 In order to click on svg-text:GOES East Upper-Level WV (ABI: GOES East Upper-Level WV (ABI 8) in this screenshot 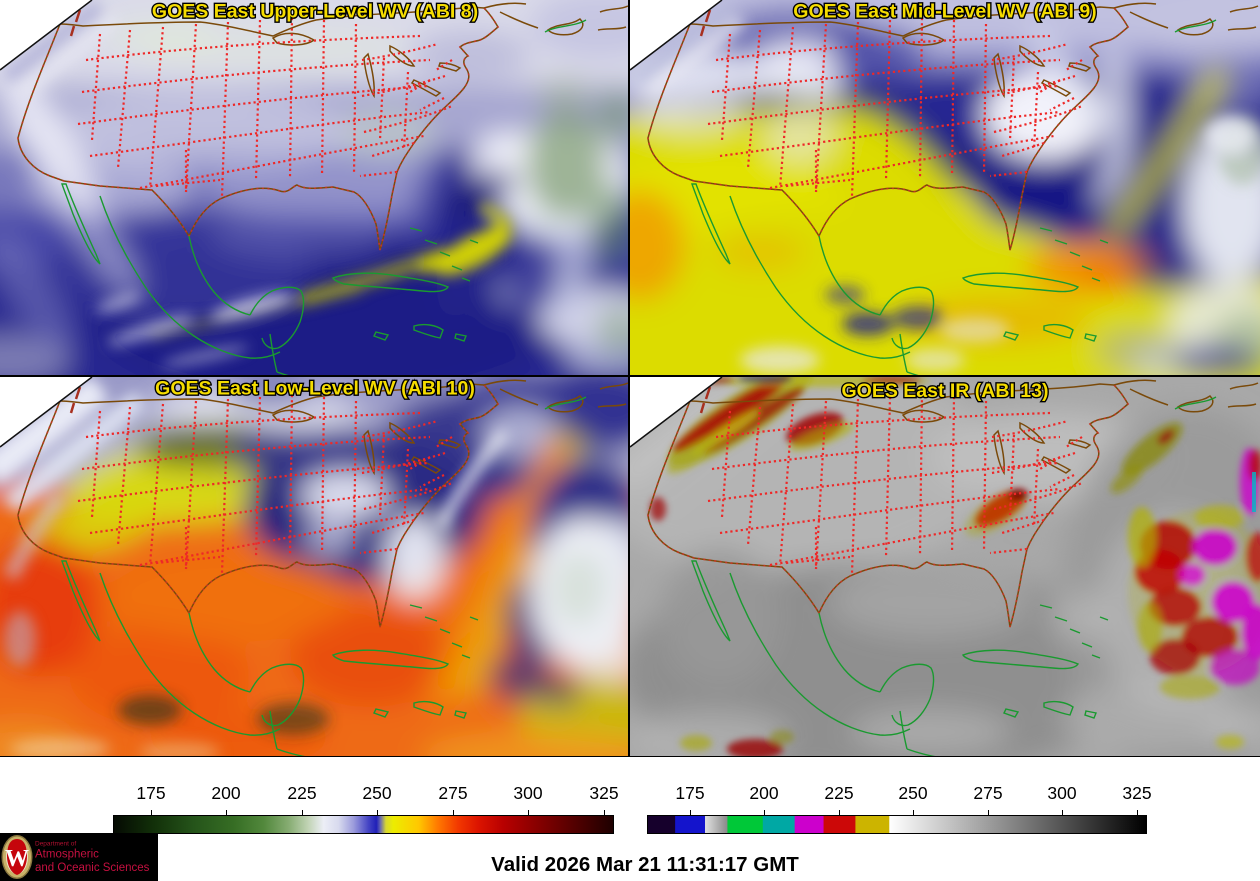, I will do `click(315, 12)`.